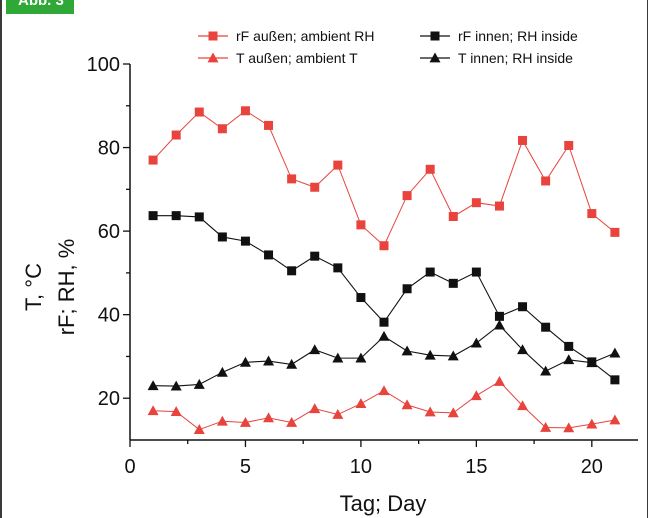  Describe the element at coordinates (496, 58) in the screenshot. I see `legend-item: T innen; RH inside` at that location.